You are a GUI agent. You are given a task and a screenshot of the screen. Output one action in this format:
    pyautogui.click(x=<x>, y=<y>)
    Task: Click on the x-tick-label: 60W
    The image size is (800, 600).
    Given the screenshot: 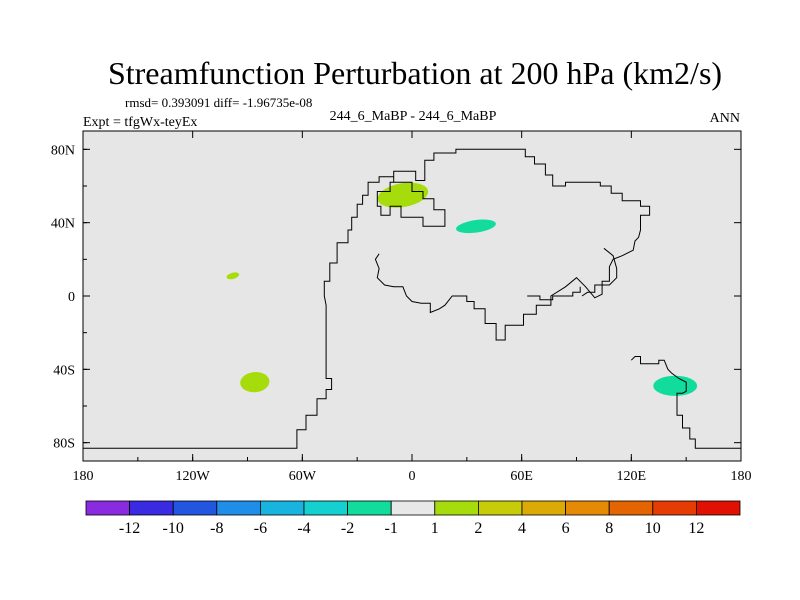 What is the action you would take?
    pyautogui.click(x=303, y=476)
    